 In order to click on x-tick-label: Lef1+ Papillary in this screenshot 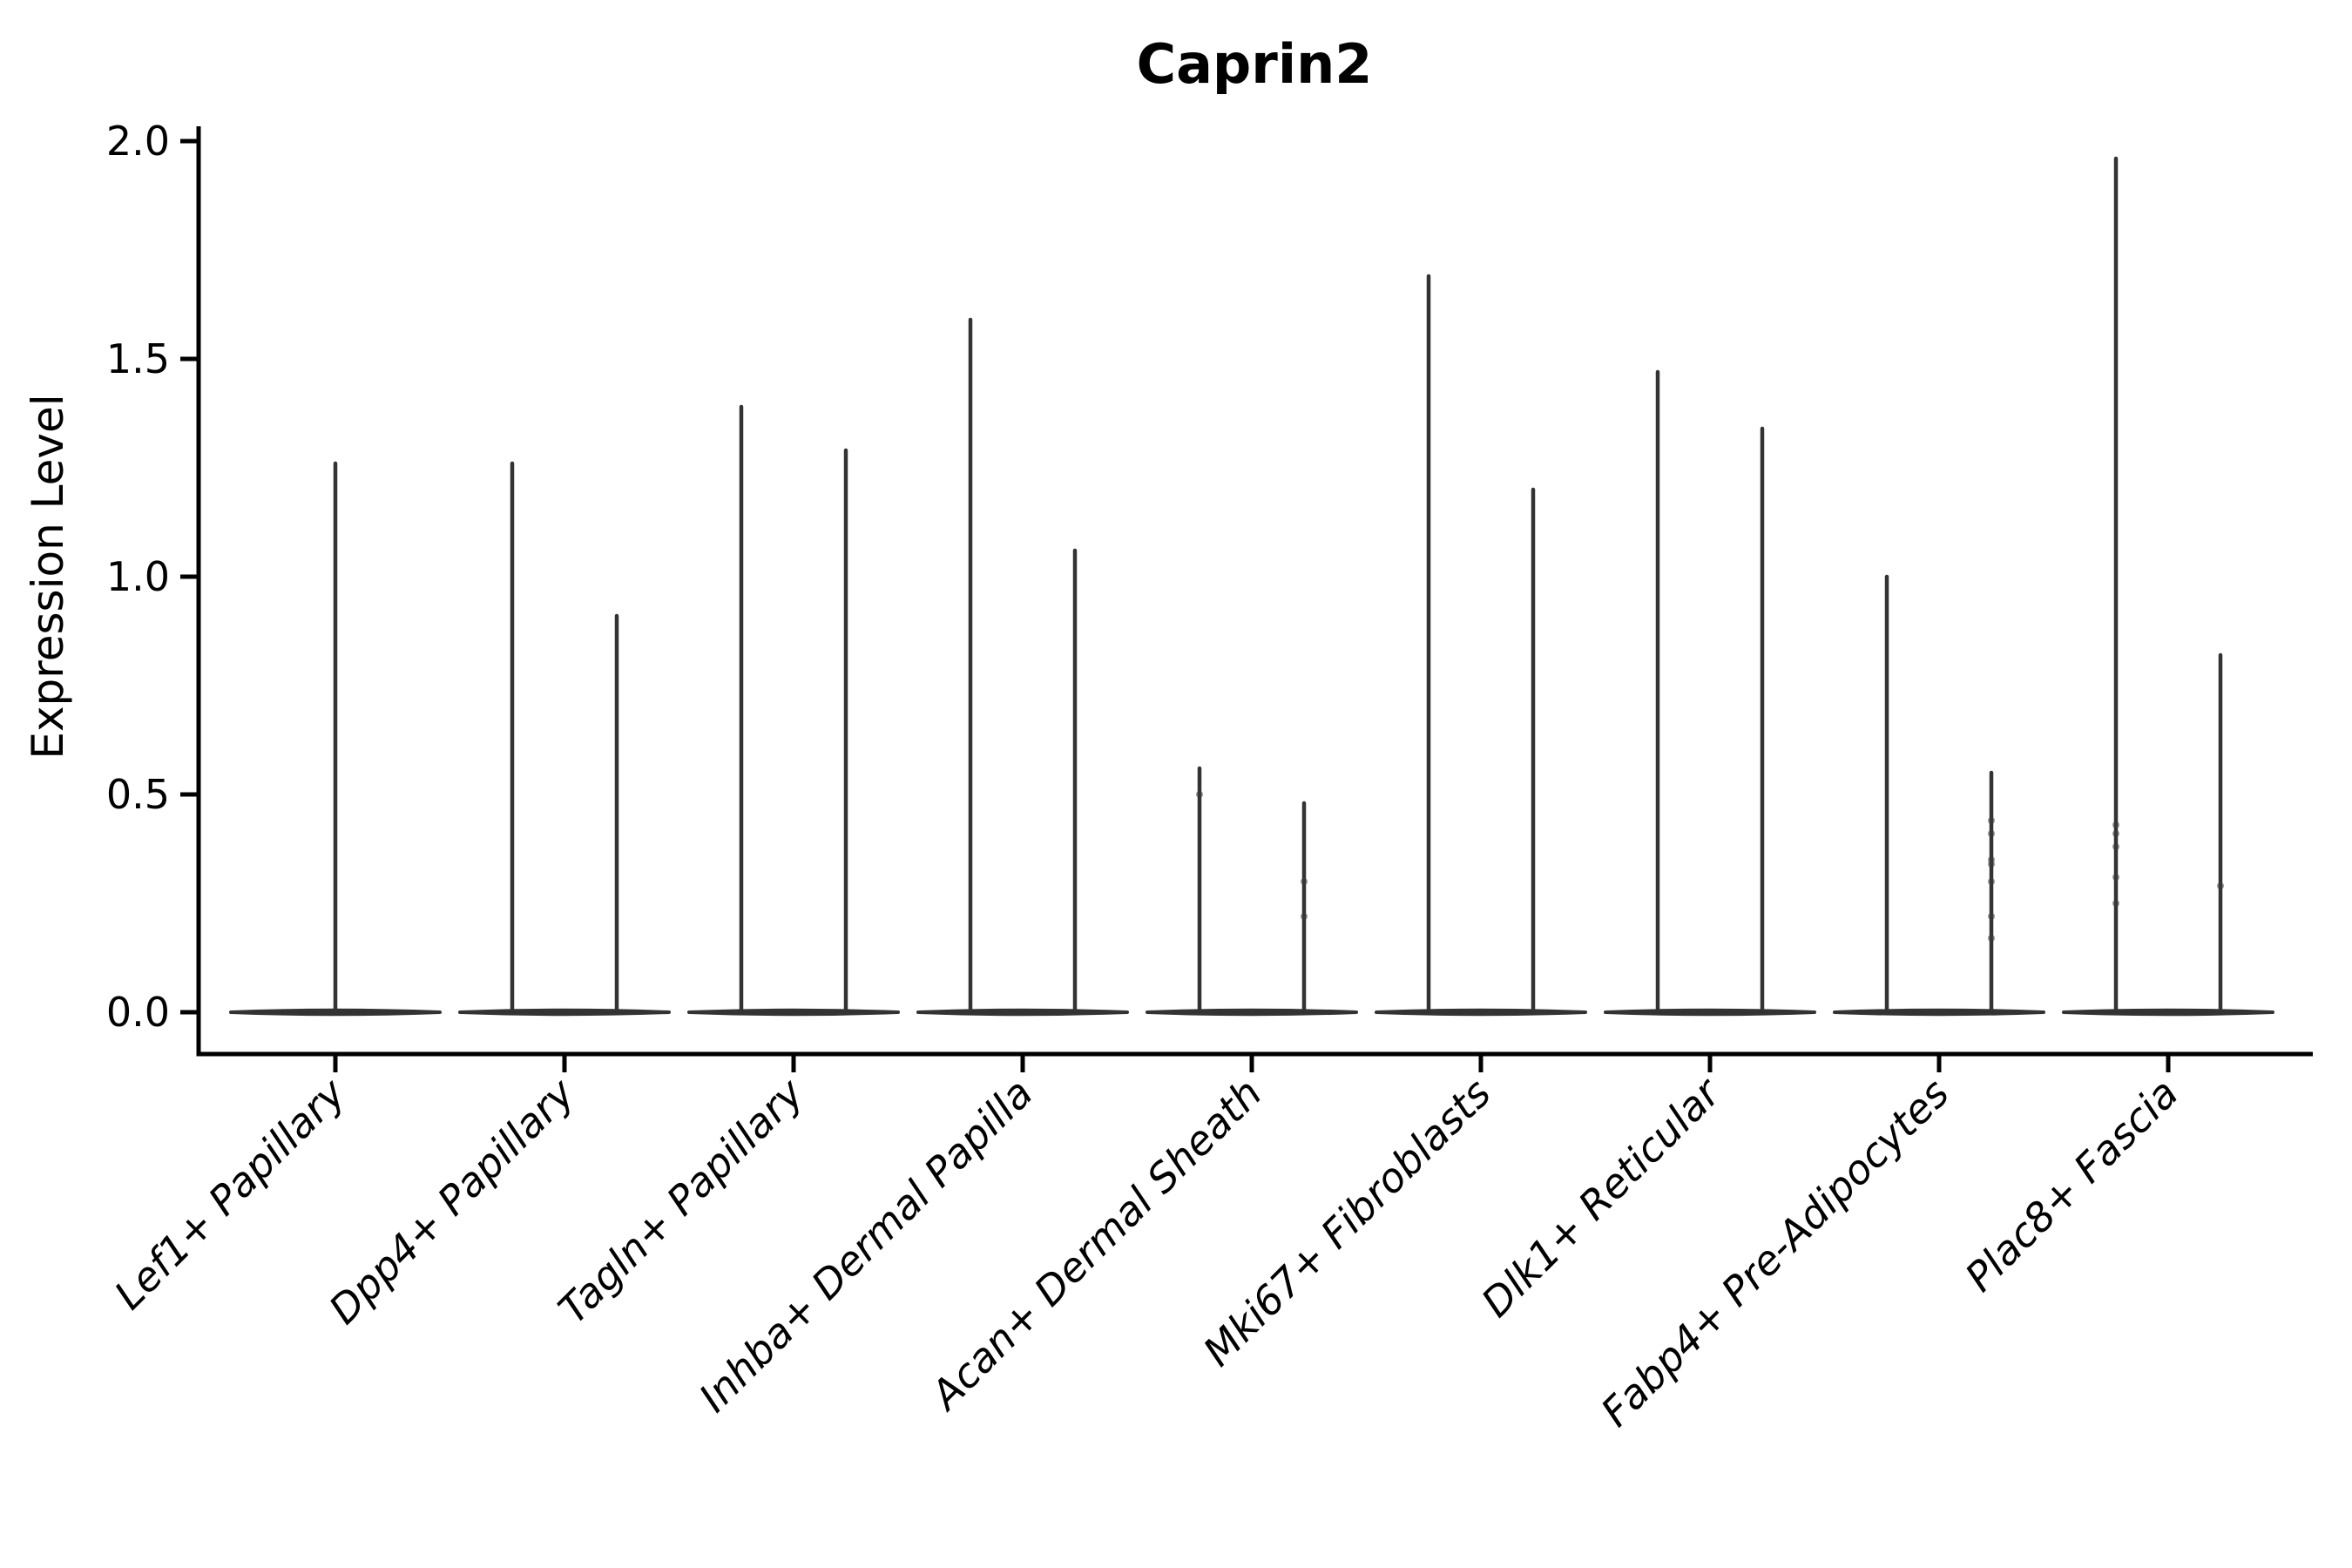, I will do `click(230, 1193)`.